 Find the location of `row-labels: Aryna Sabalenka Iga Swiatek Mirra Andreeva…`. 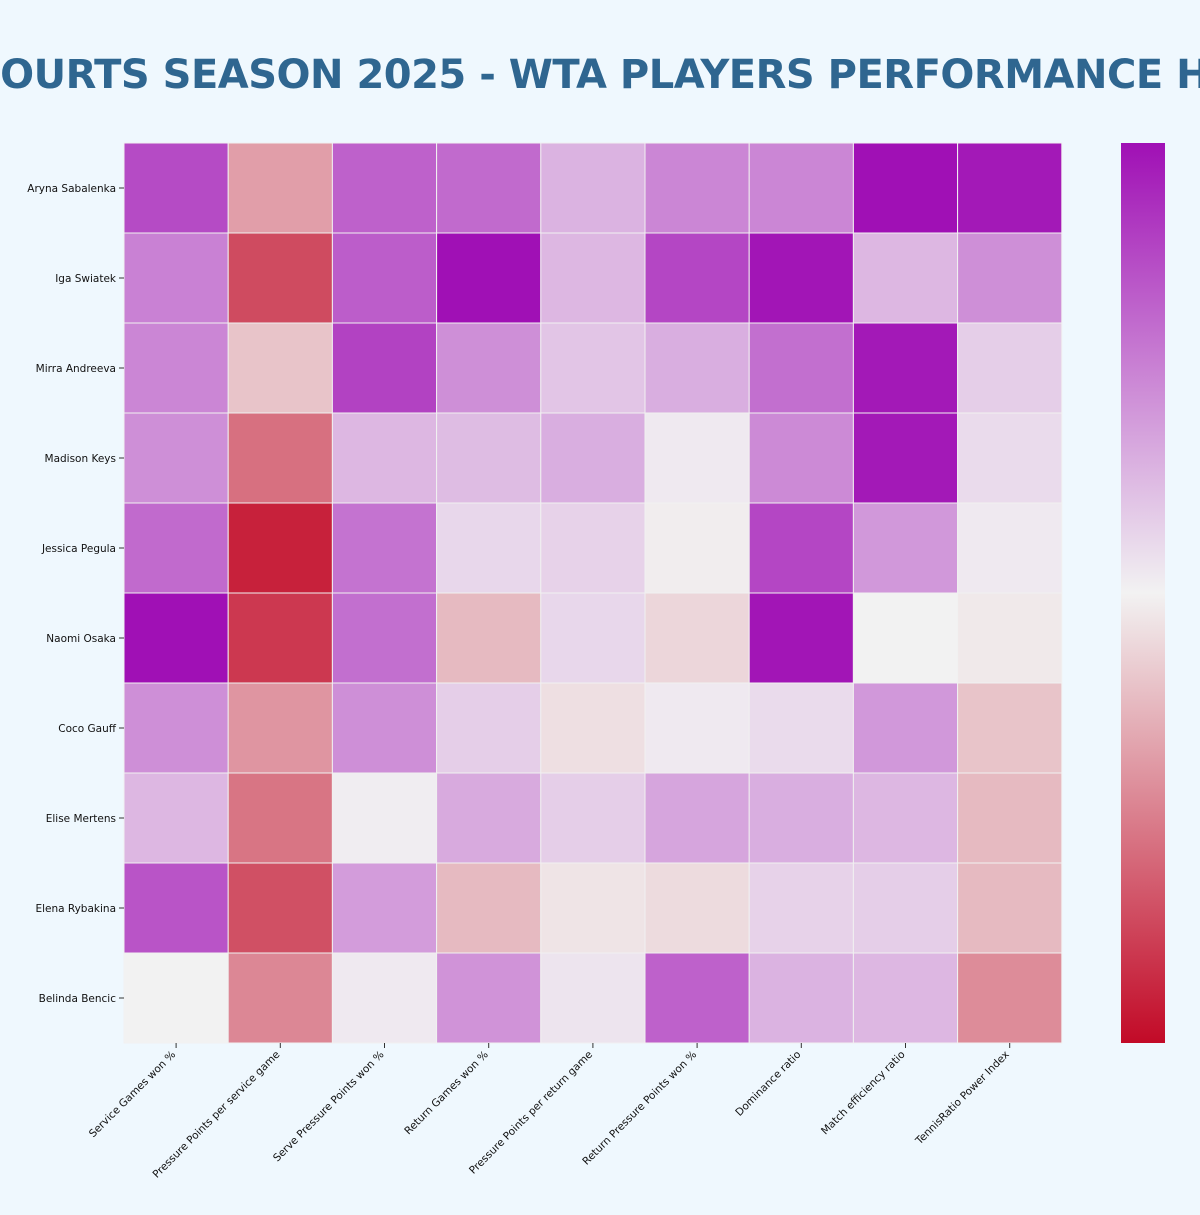

row-labels: Aryna Sabalenka Iga Swiatek Mirra Andreeva… is located at coordinates (75, 594).